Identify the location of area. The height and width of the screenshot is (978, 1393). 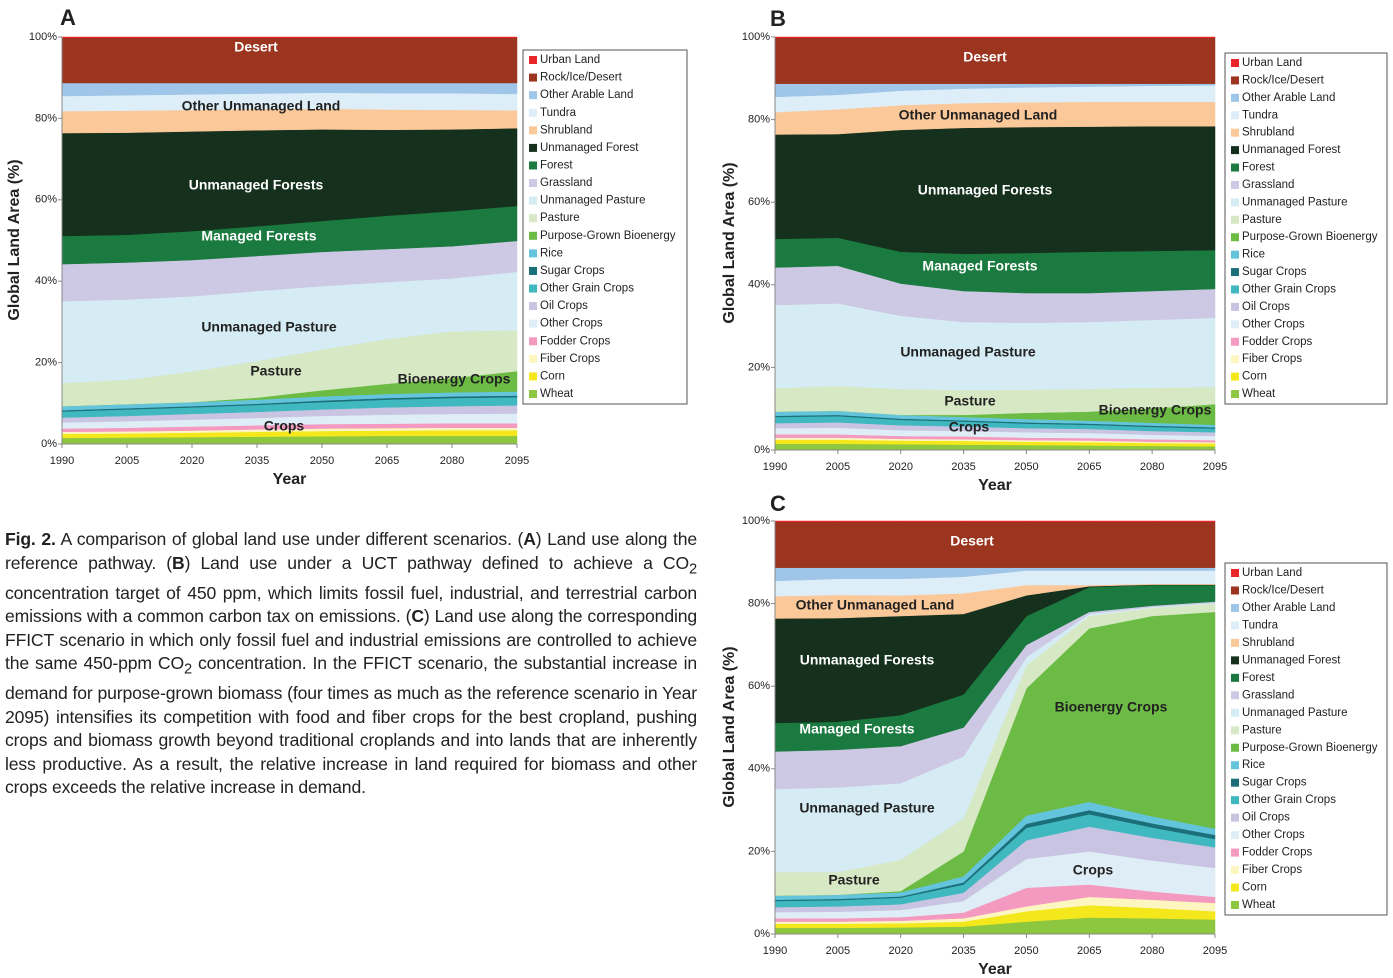
(995, 544).